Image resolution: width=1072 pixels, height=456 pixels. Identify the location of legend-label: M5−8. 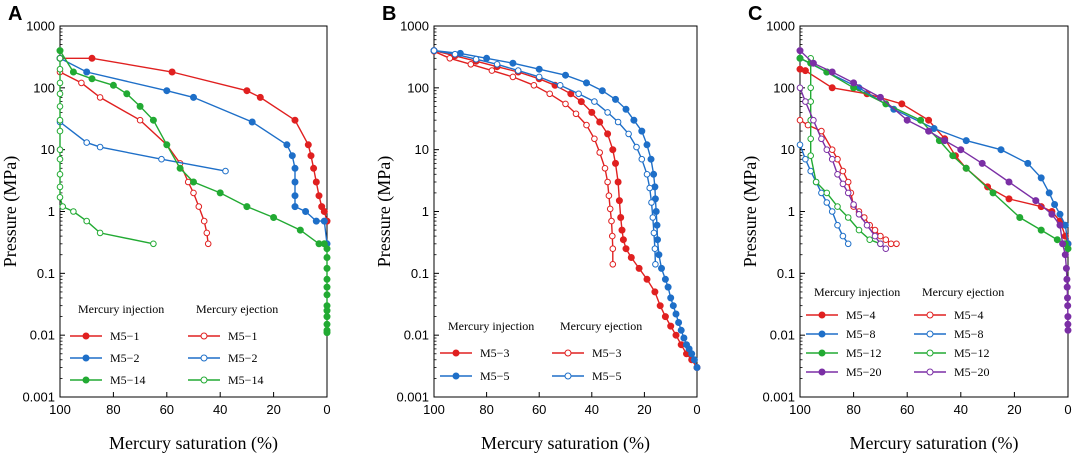
(860, 334).